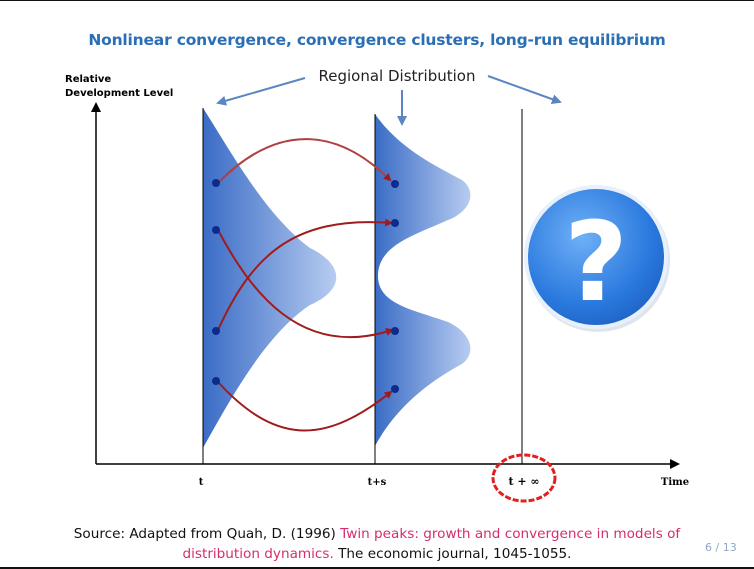 Image resolution: width=754 pixels, height=569 pixels. What do you see at coordinates (119, 93) in the screenshot?
I see `y-axis-label-line2: Development Level` at bounding box center [119, 93].